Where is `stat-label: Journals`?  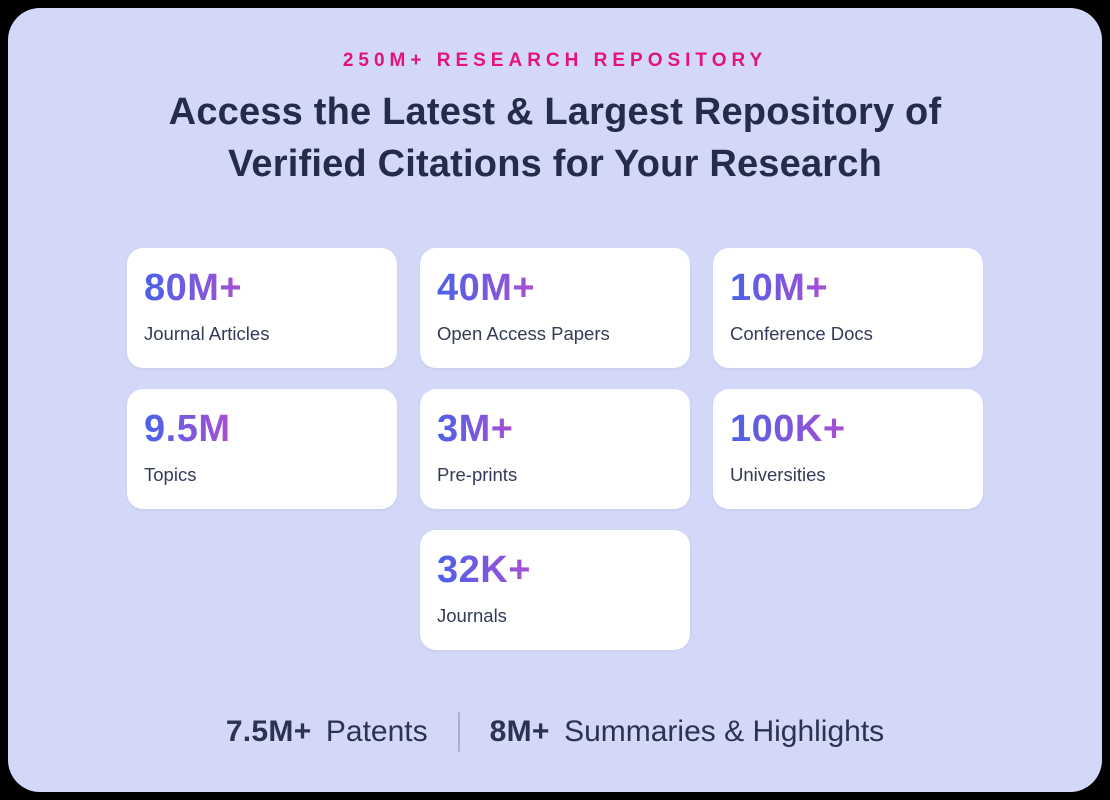
stat-label: Journals is located at coordinates (472, 615).